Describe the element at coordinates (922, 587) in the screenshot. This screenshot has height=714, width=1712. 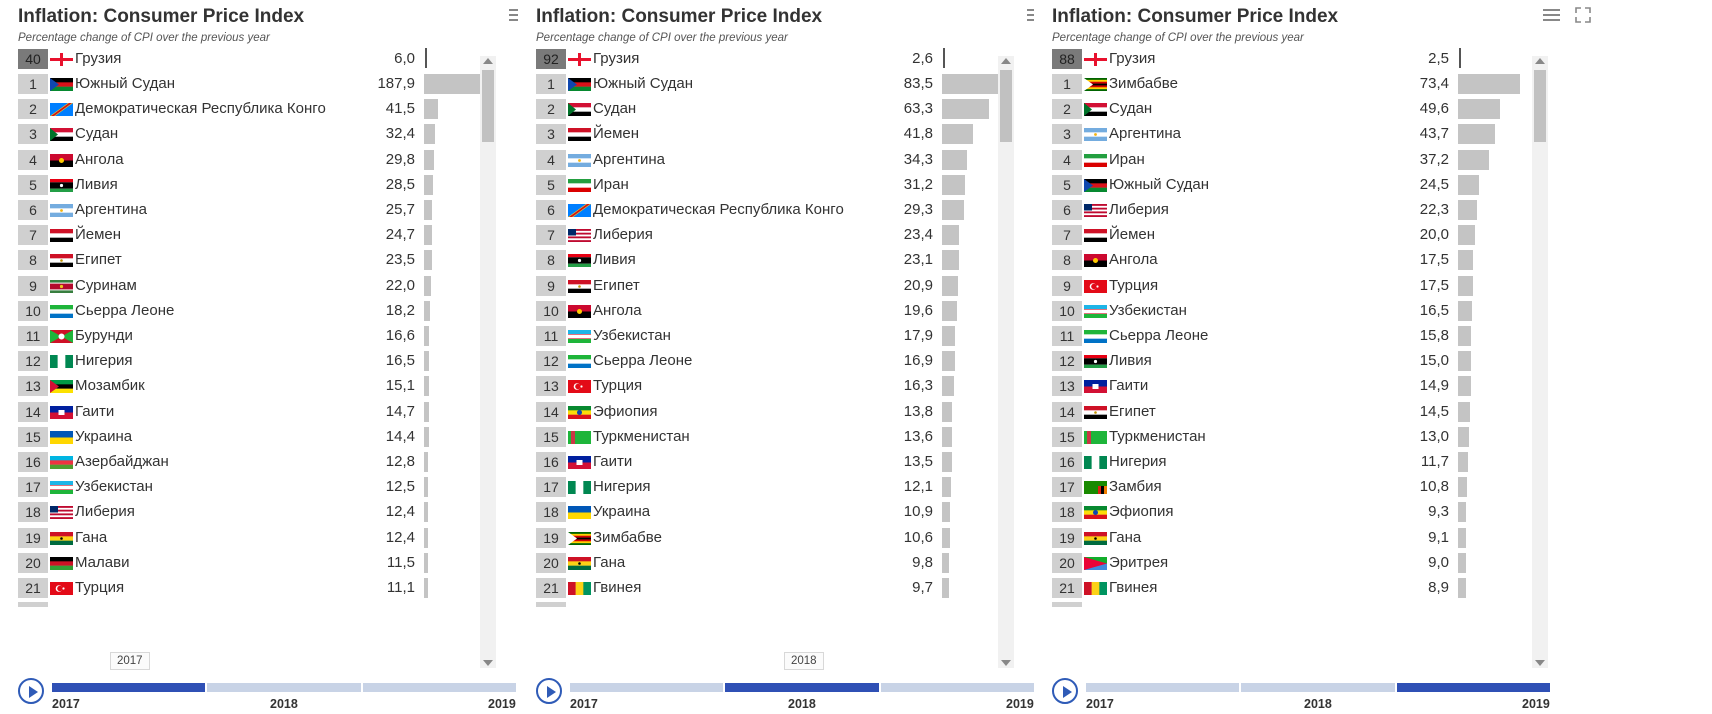
I see `row-value: 9,7` at that location.